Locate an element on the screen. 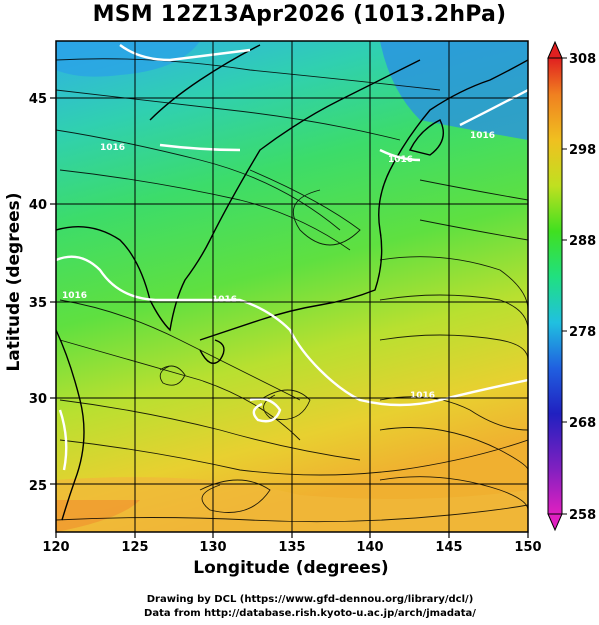 The height and width of the screenshot is (625, 599). y-axis-label: Latitude (degrees) is located at coordinates (14, 282).